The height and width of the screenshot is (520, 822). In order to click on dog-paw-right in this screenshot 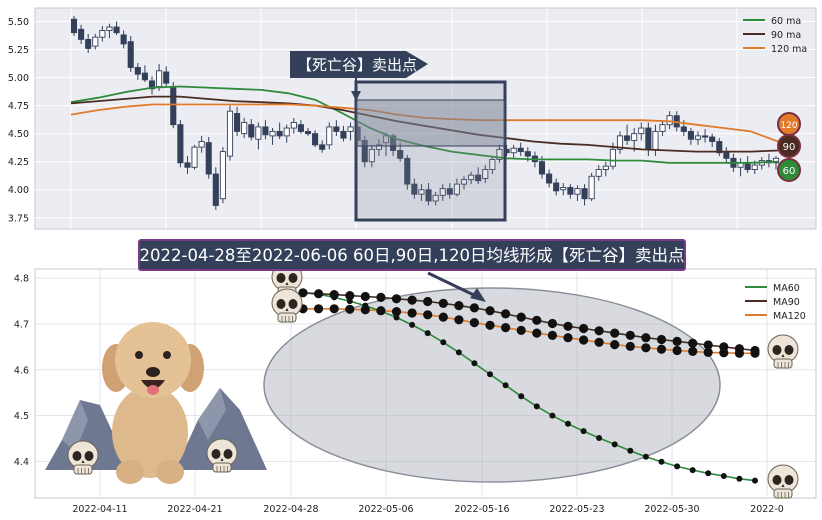, I will do `click(170, 472)`.